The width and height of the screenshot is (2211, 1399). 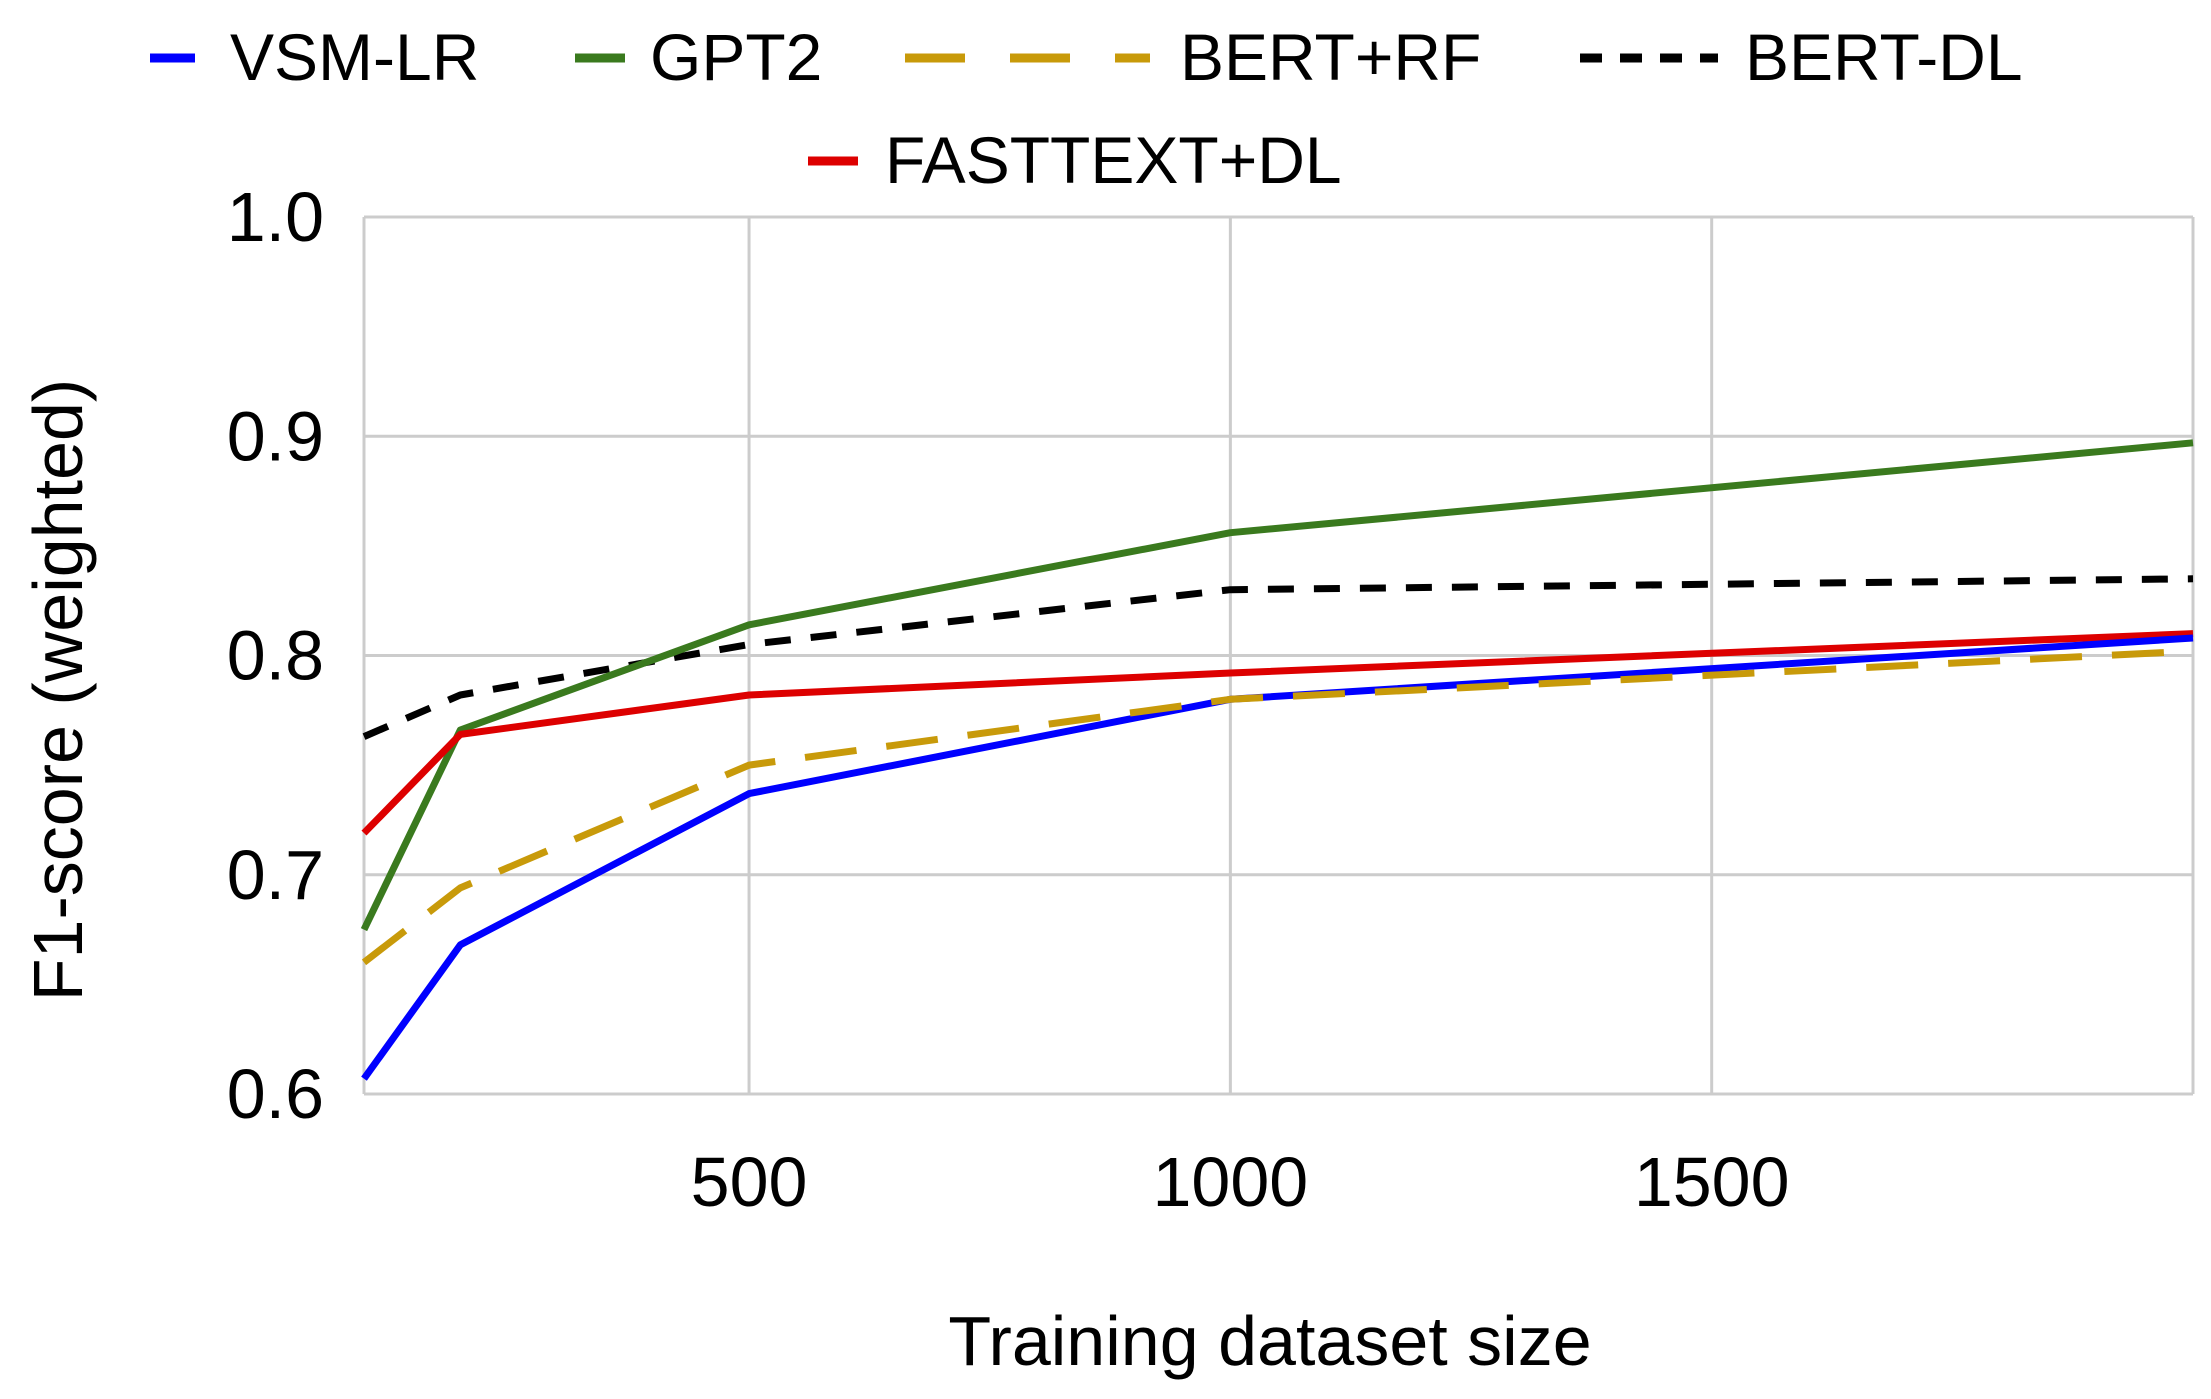 What do you see at coordinates (354, 57) in the screenshot?
I see `legend-label-vsm-lr: VSM-LR` at bounding box center [354, 57].